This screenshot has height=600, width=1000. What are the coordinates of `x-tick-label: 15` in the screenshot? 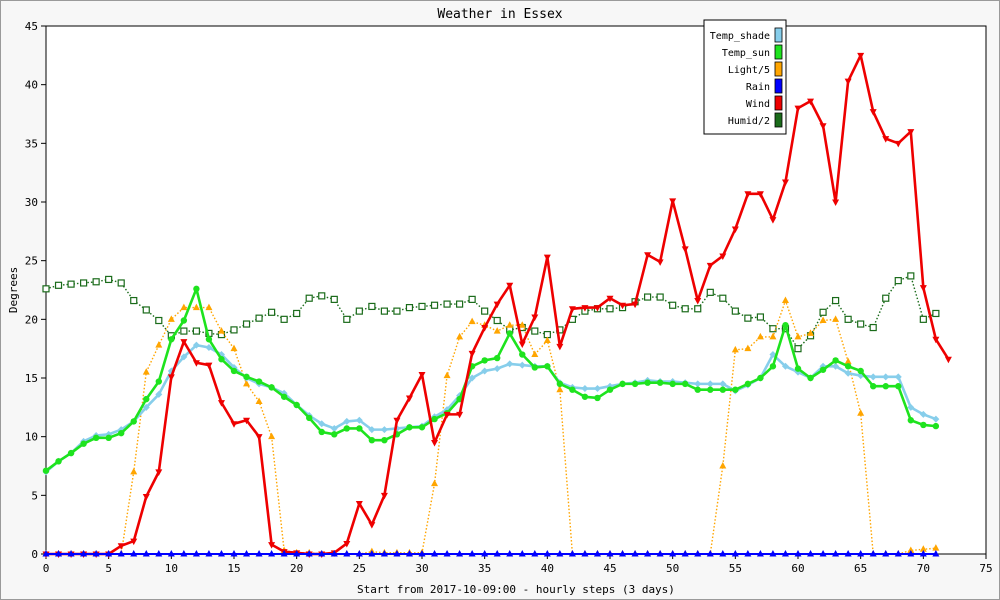 It's located at (233, 568).